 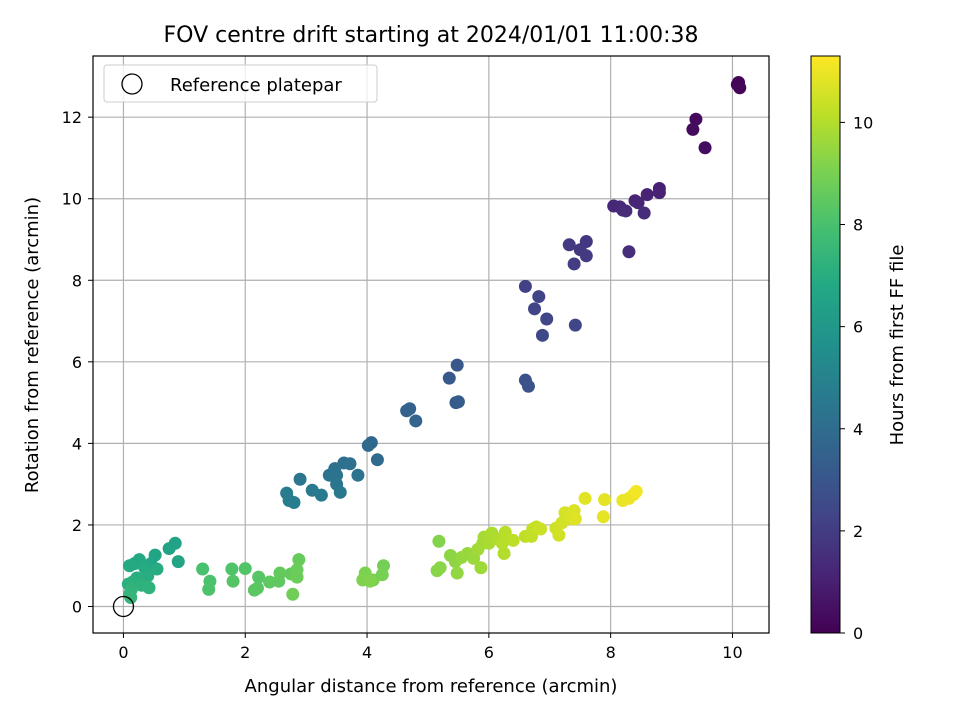 What do you see at coordinates (856, 378) in the screenshot?
I see `colorbar-ticks: 0 2 4 6 8 10` at bounding box center [856, 378].